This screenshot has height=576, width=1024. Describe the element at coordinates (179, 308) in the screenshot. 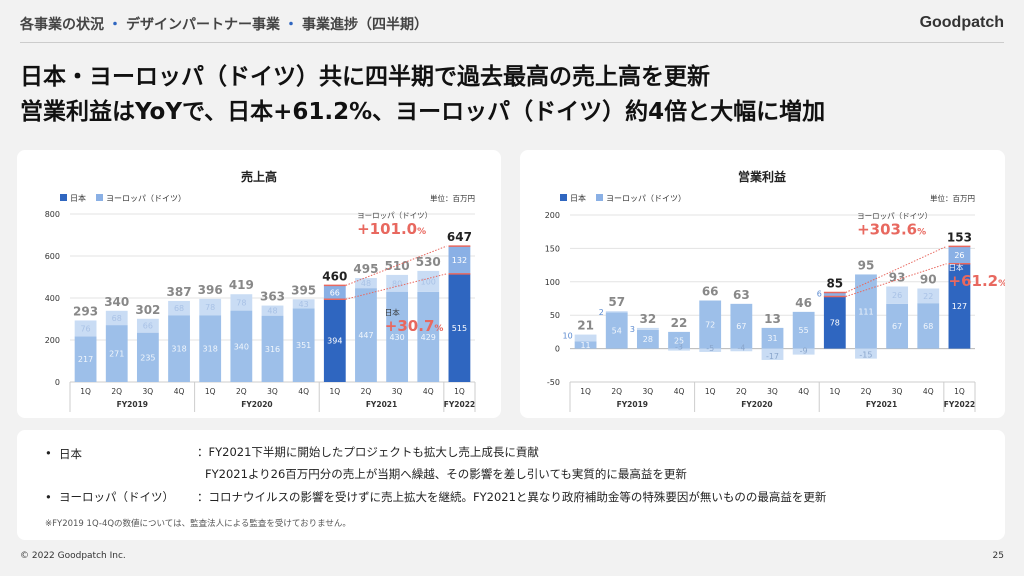

I see `data-label-europe: 68` at that location.